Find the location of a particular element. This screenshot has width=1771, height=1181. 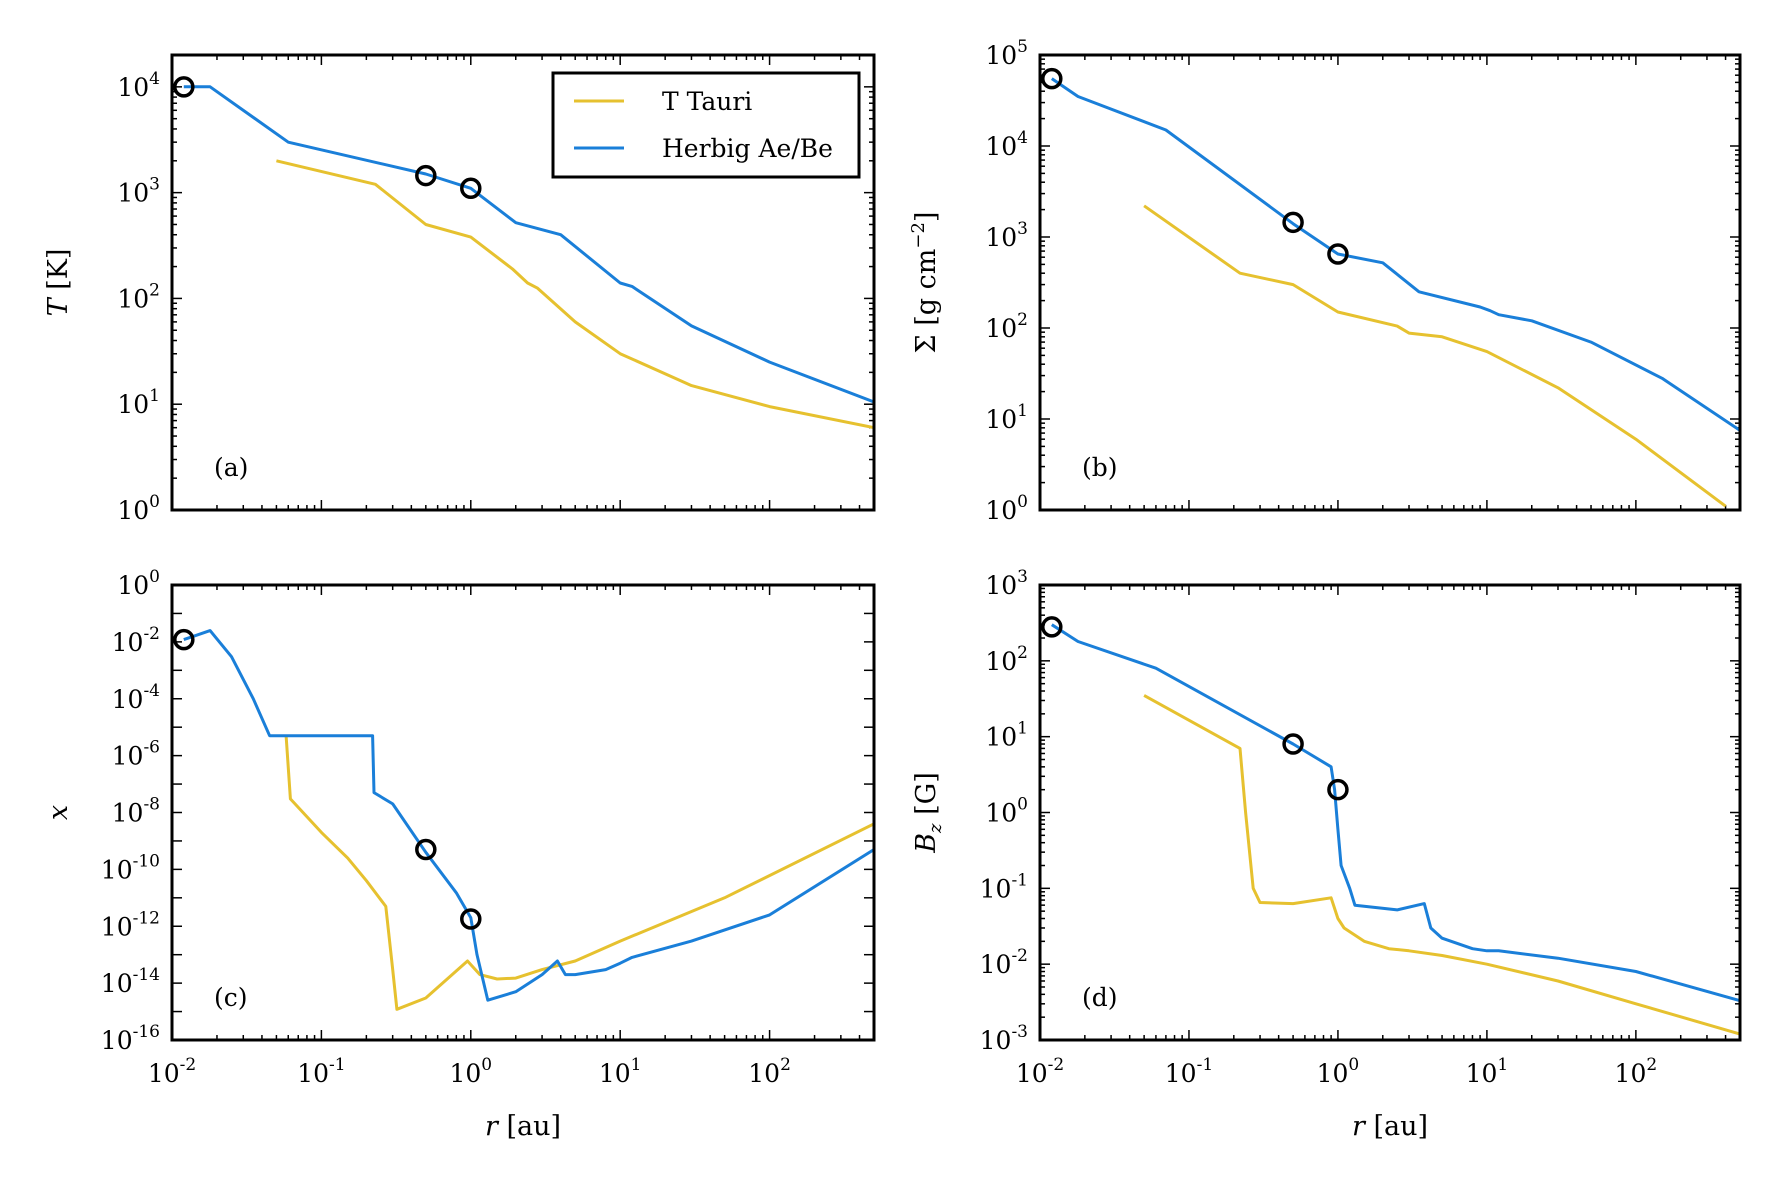

series-group-c is located at coordinates (528, 820).